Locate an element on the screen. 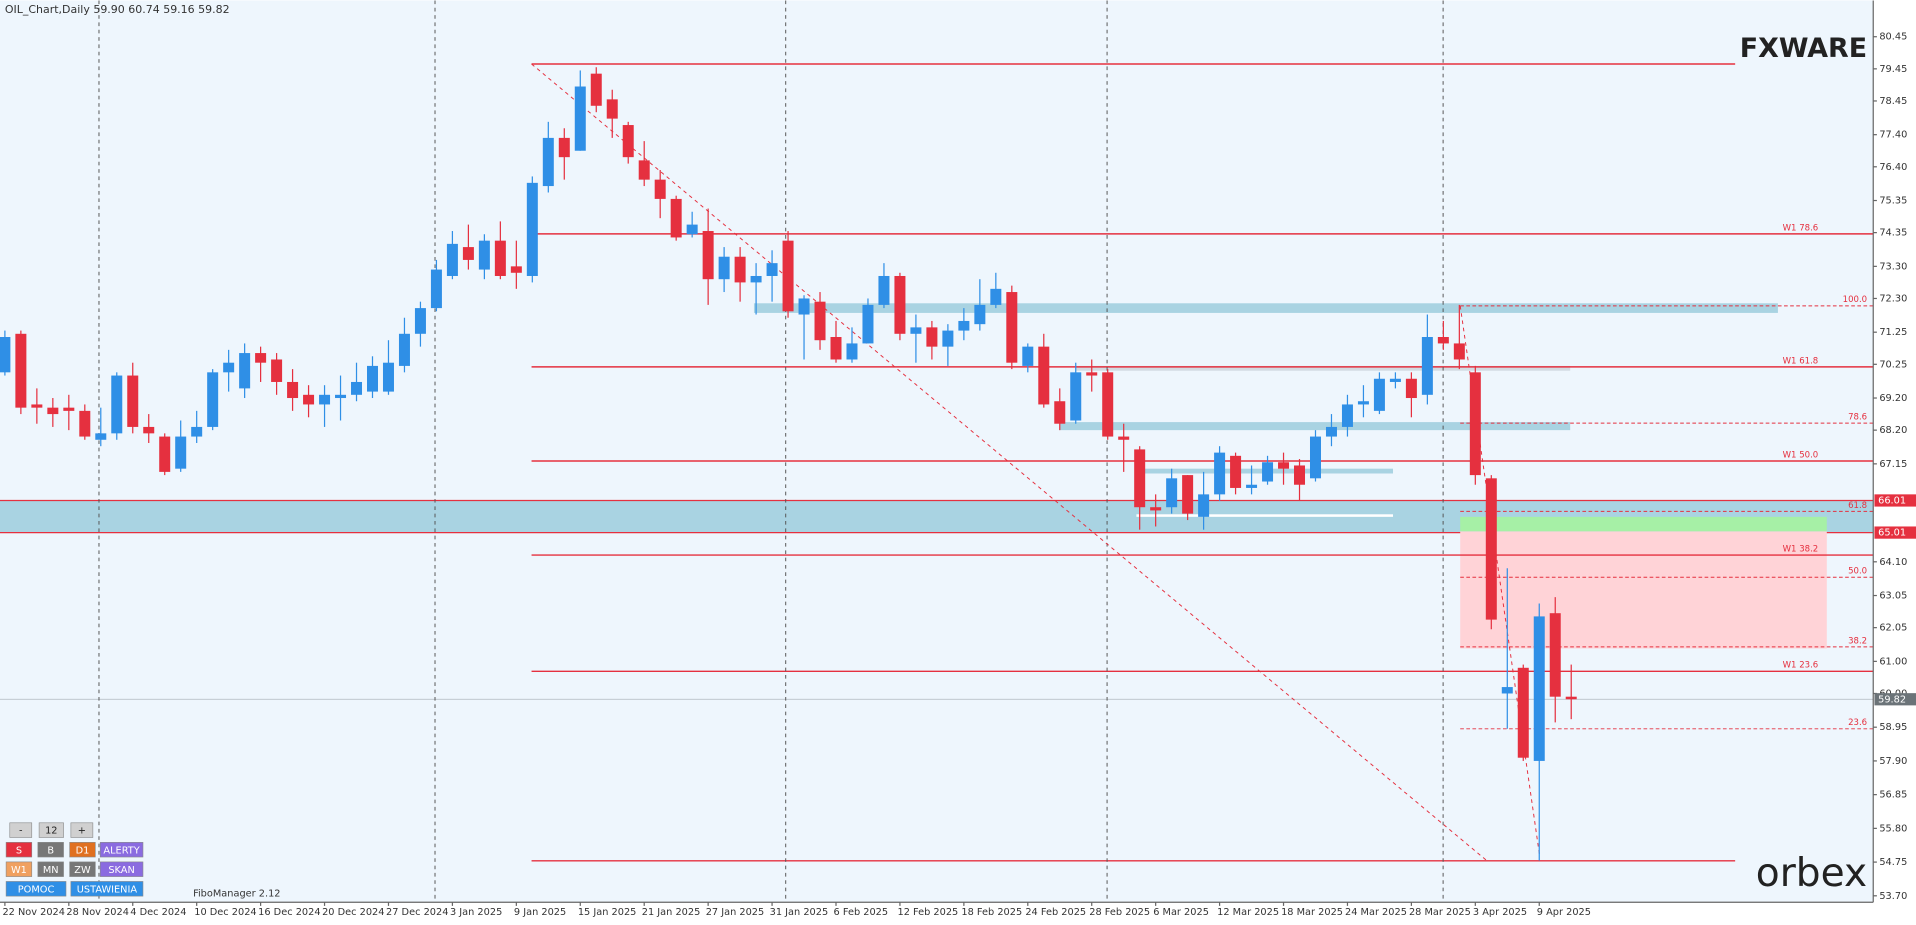  weekly-level-label: W1 61.8 is located at coordinates (1801, 361).